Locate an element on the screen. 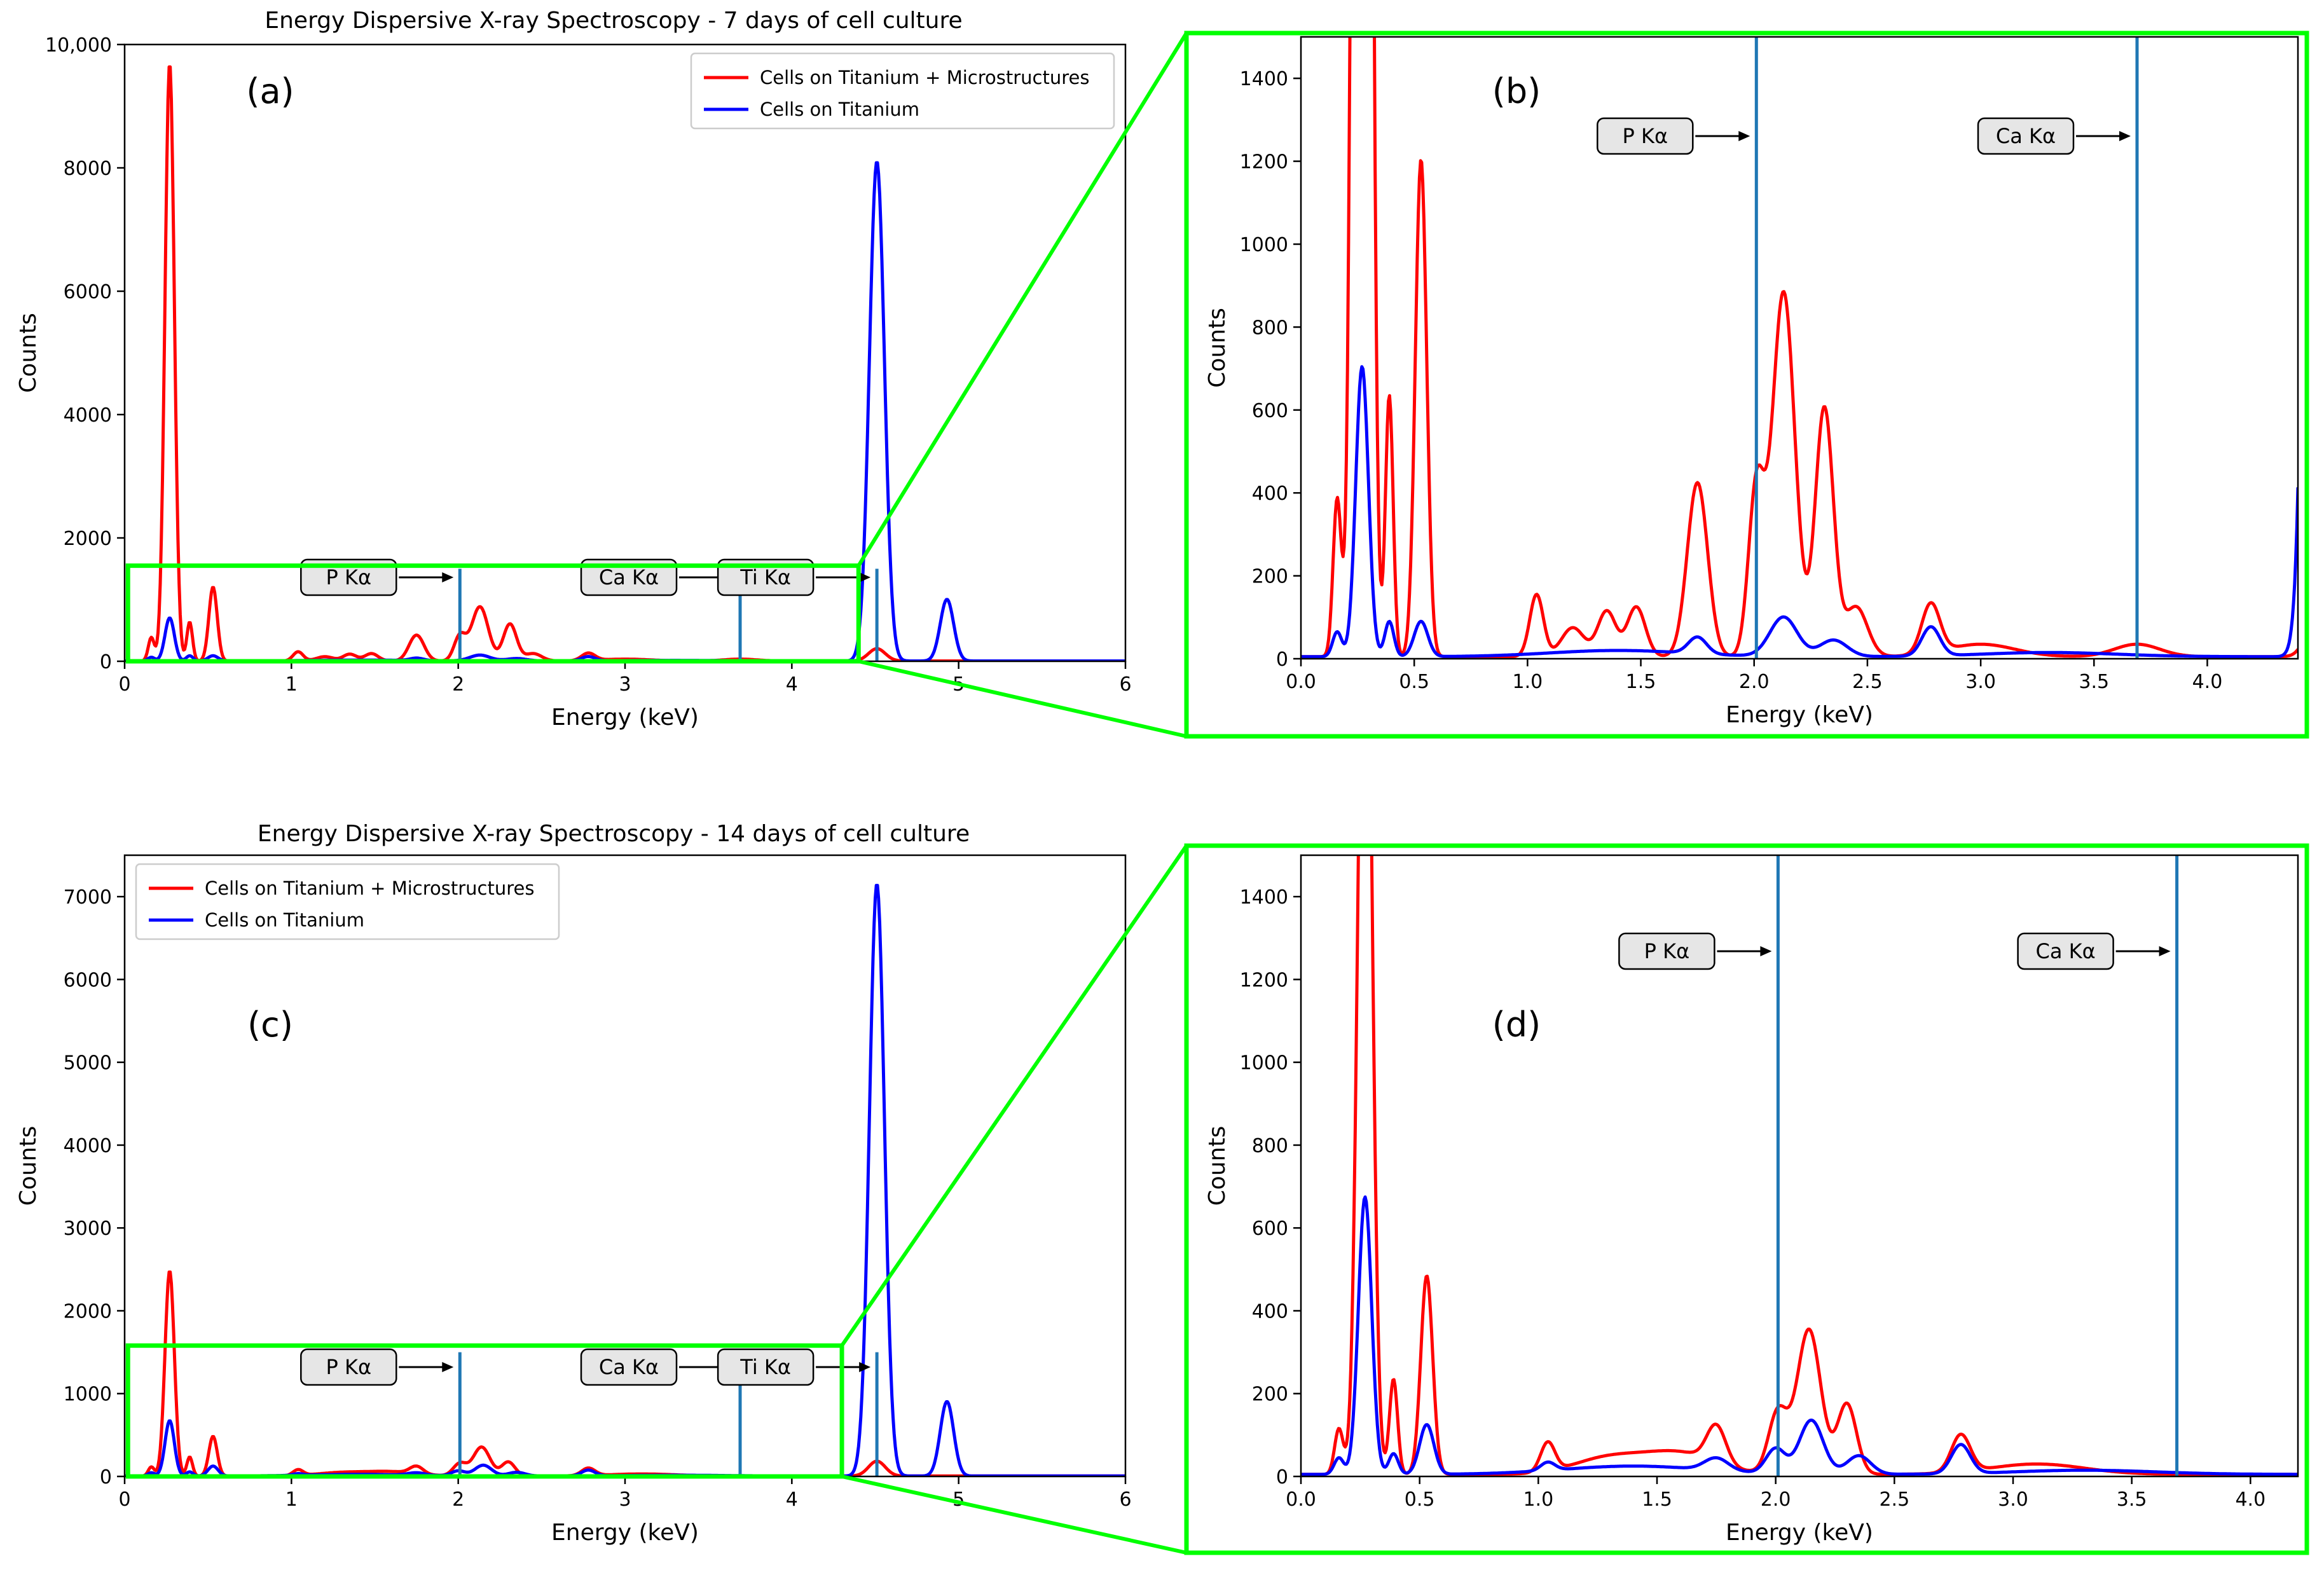 Image resolution: width=2324 pixels, height=1575 pixels. y-tick-label: 6000 is located at coordinates (88, 980).